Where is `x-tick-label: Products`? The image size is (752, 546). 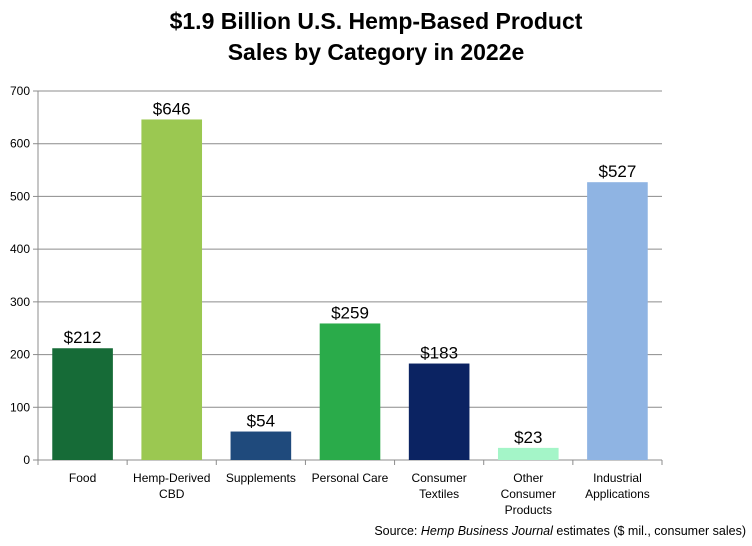 x-tick-label: Products is located at coordinates (528, 510).